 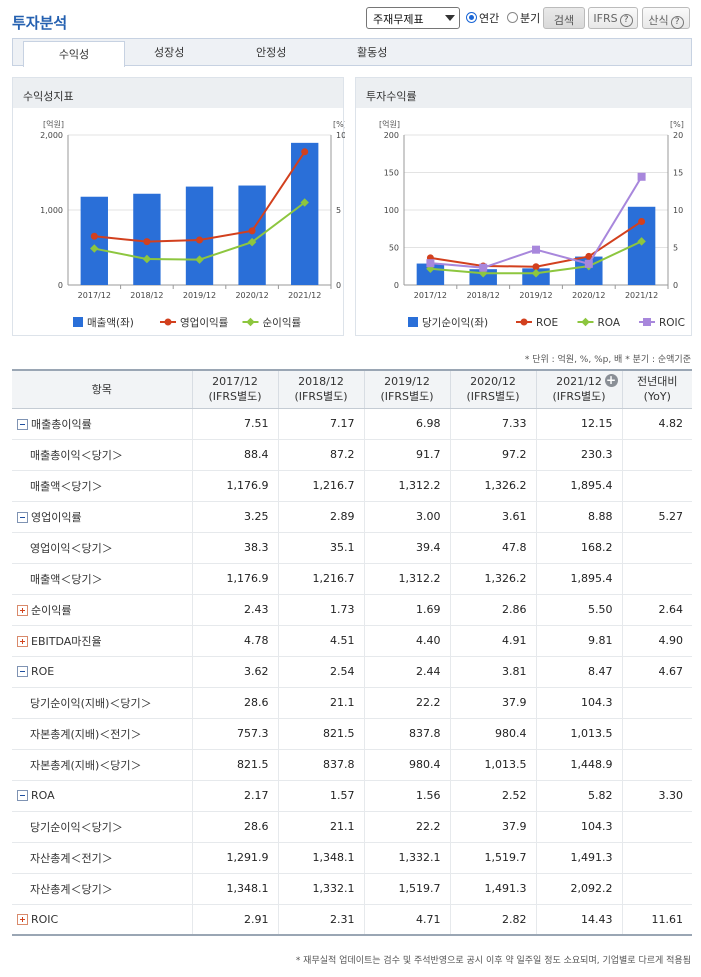 What do you see at coordinates (74, 54) in the screenshot?
I see `tab-profitability: 수익성` at bounding box center [74, 54].